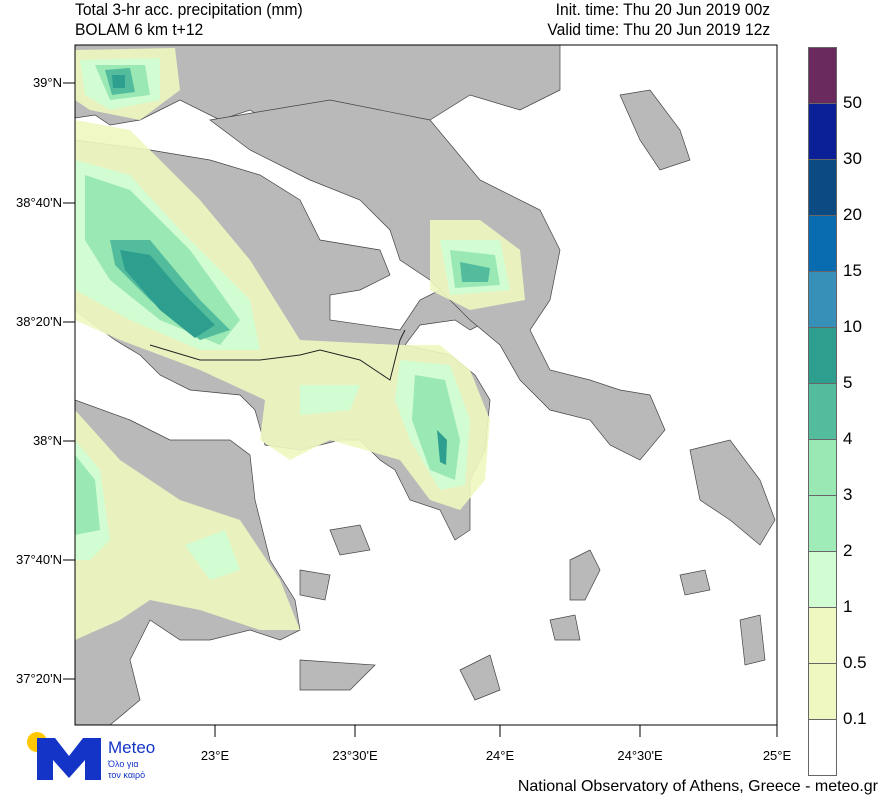 The height and width of the screenshot is (801, 880). I want to click on lat-label: 38°N, so click(47, 440).